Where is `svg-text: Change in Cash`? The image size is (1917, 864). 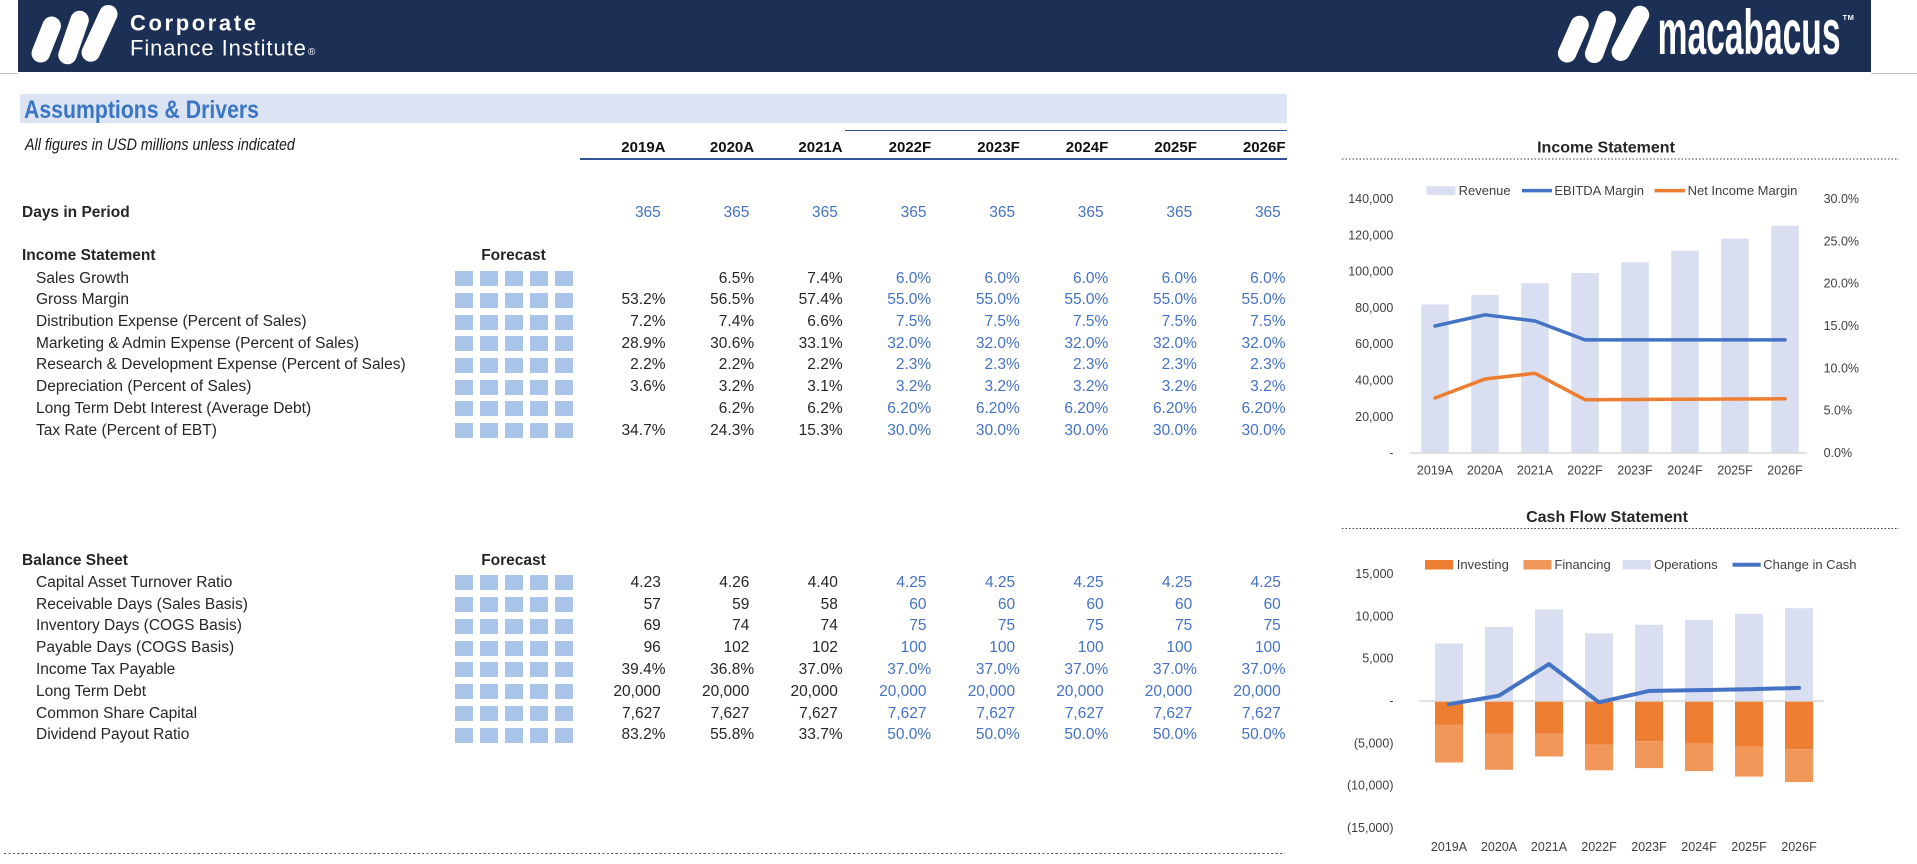
svg-text: Change in Cash is located at coordinates (1809, 564).